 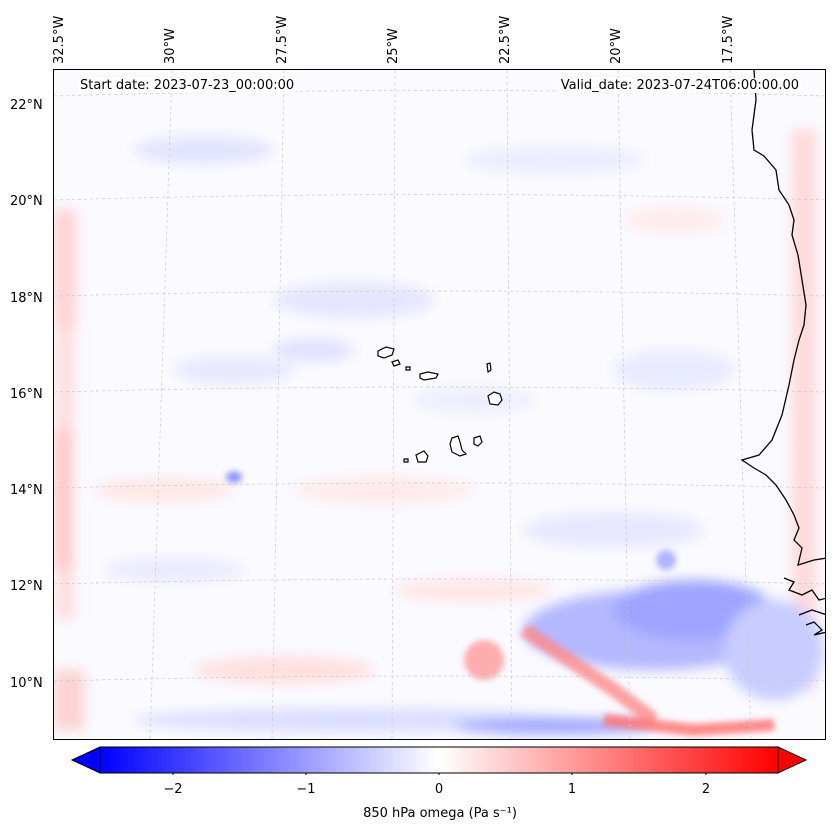 What do you see at coordinates (706, 789) in the screenshot?
I see `colorbar-tick-label: 2` at bounding box center [706, 789].